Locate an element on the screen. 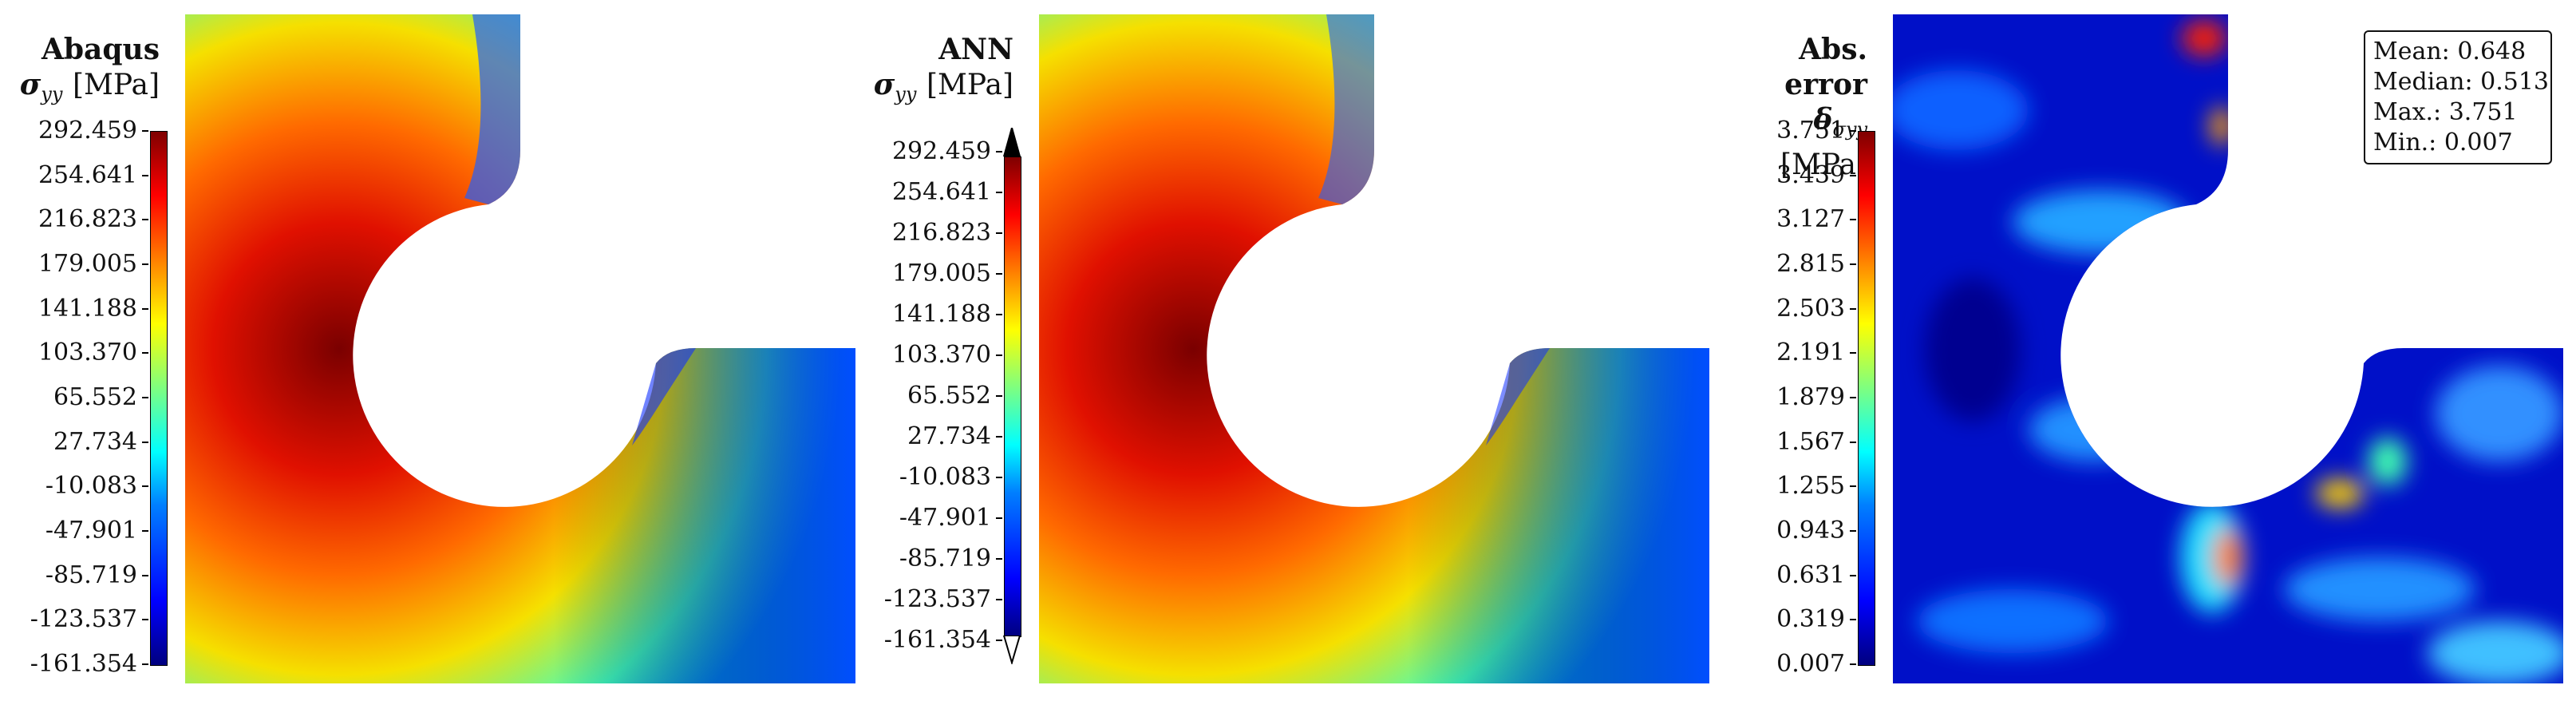 The image size is (2576, 701). colorbar-tick-label: 0.631 is located at coordinates (1816, 574).